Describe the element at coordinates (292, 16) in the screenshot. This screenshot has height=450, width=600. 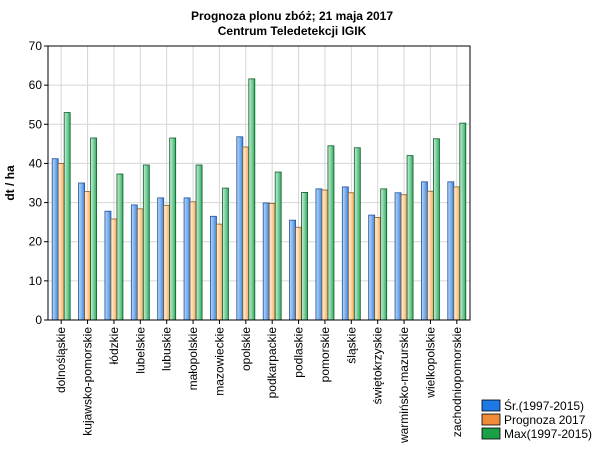
I see `chart-title: Prognoza plonu zbóż; 21 maja 2017` at that location.